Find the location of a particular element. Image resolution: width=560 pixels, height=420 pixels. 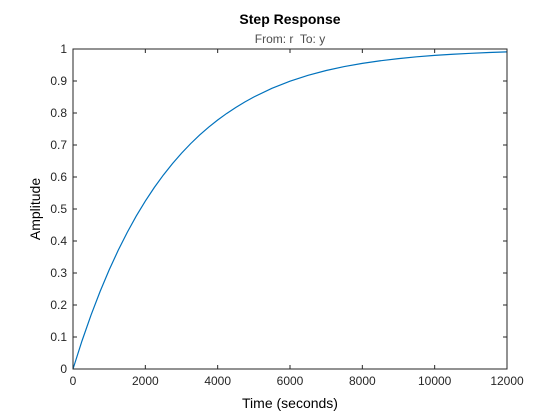

y-tick-label: 0.3 is located at coordinates (58, 273).